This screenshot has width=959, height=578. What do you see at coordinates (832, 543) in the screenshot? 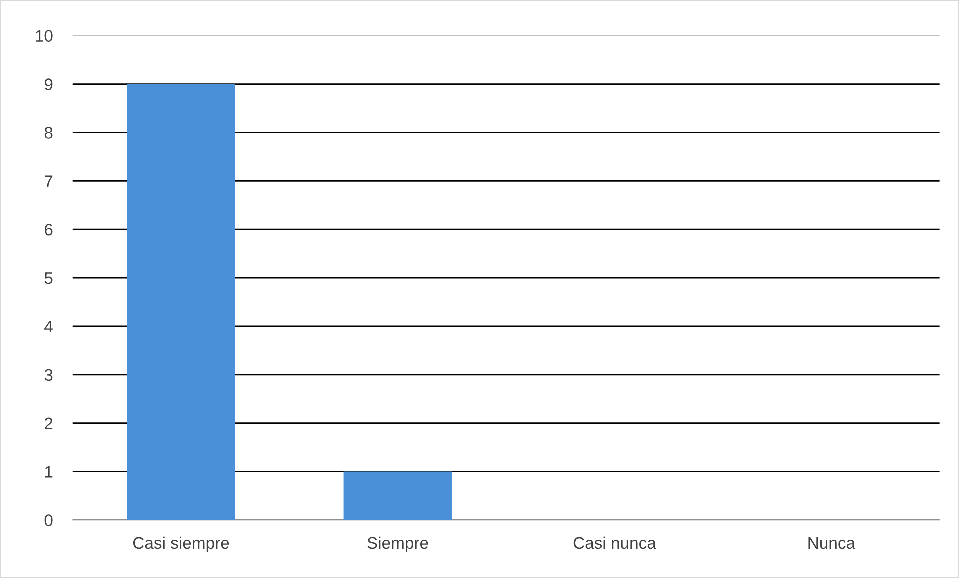
I see `x-tick-label: Nunca` at bounding box center [832, 543].